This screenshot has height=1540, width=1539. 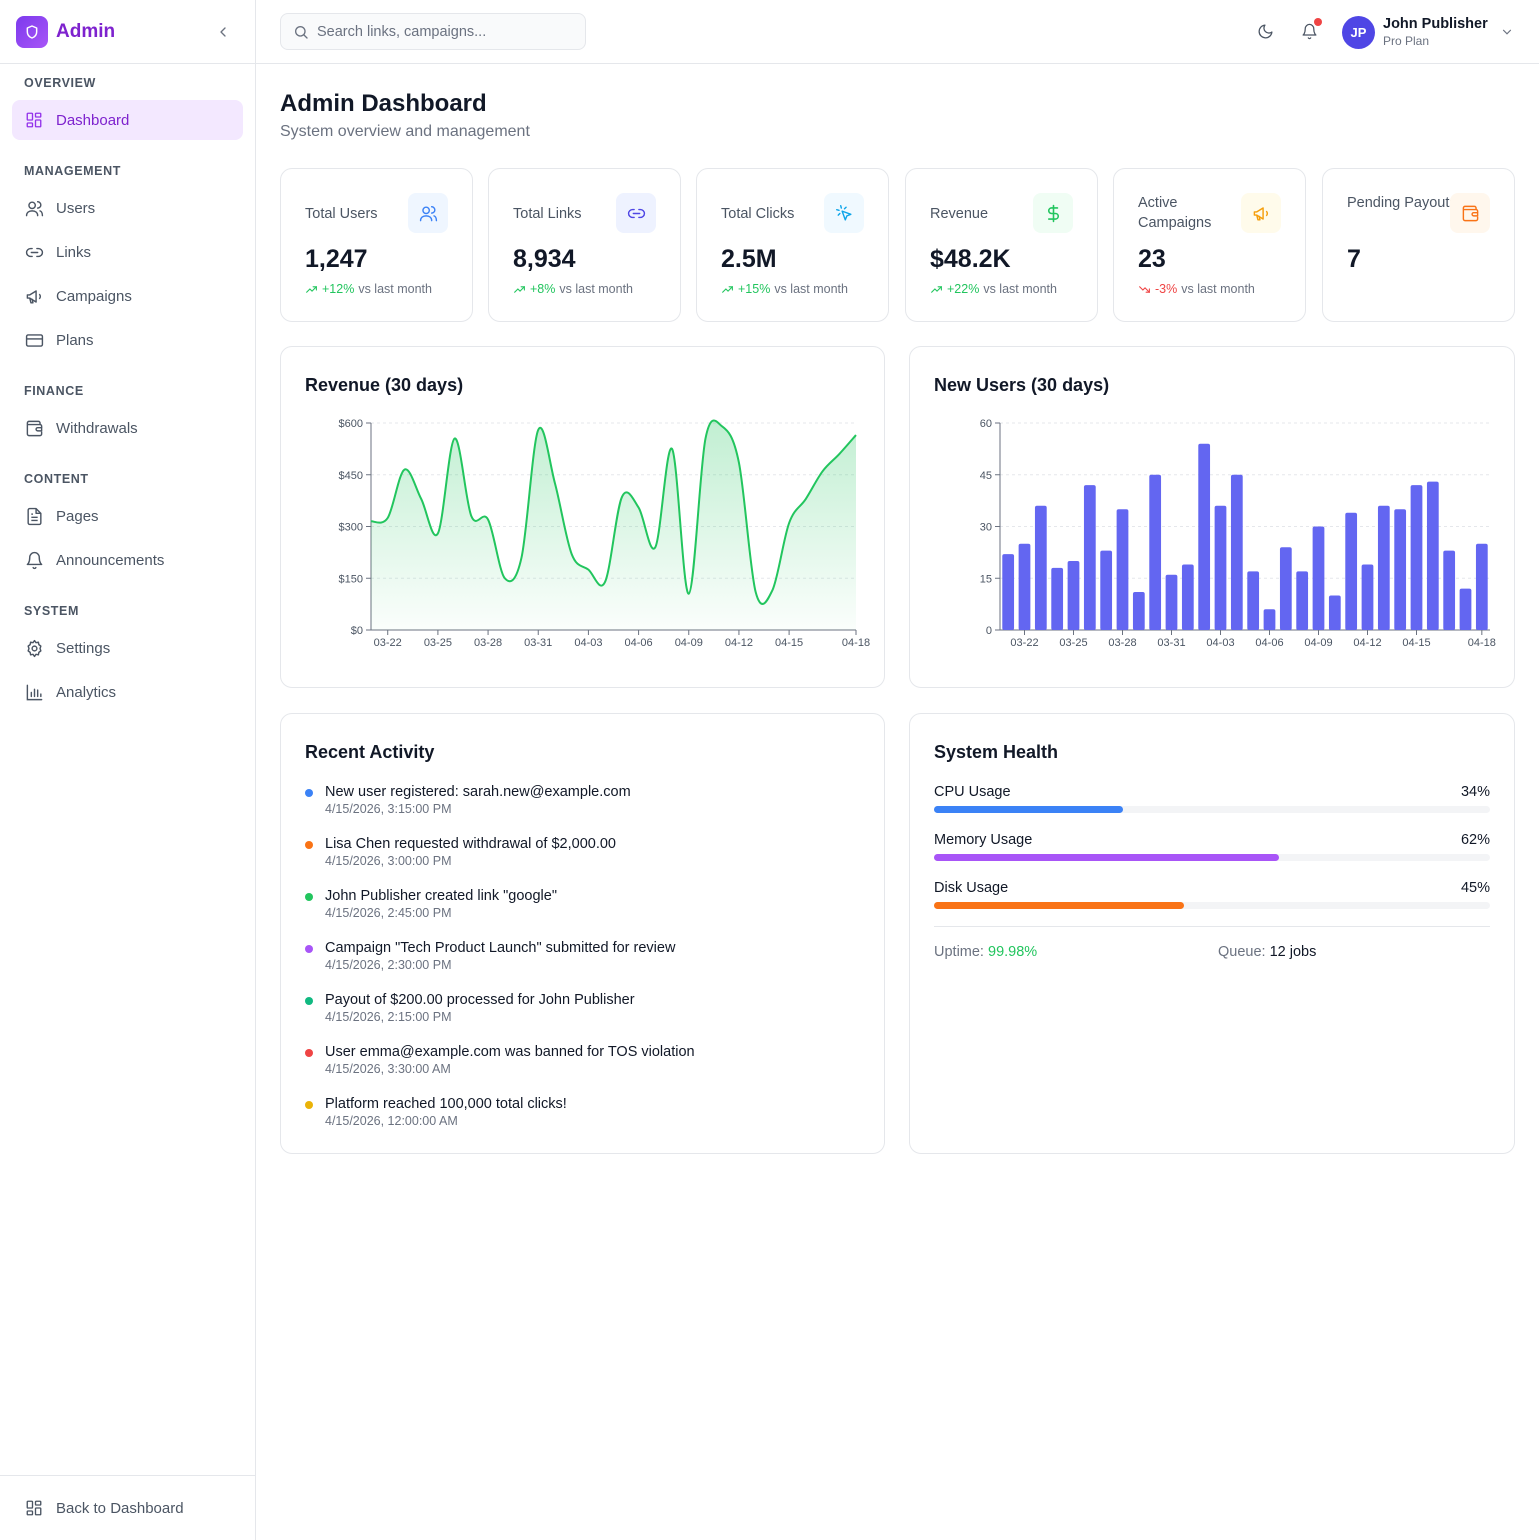 I want to click on page-title: Admin Dashboard, so click(x=383, y=103).